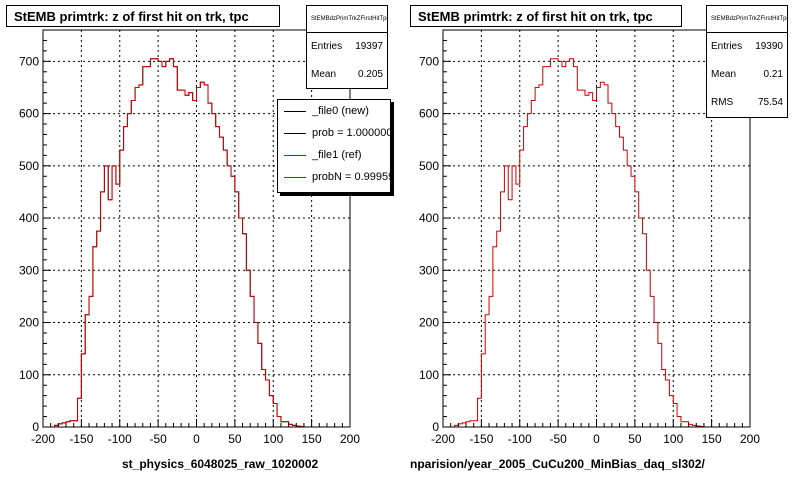  I want to click on legend-entry-file0: _file0 (new), so click(334, 111).